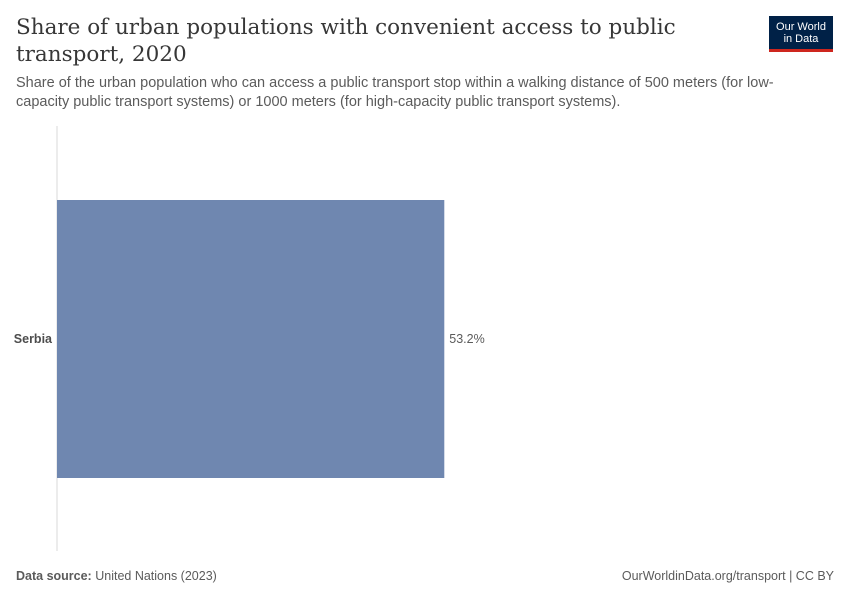 This screenshot has width=850, height=600. I want to click on value-label: 53.2%, so click(466, 339).